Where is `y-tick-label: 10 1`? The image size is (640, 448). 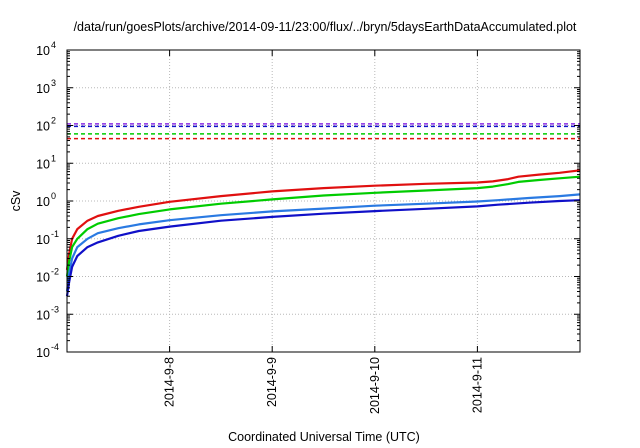 y-tick-label: 10 1 is located at coordinates (46, 162).